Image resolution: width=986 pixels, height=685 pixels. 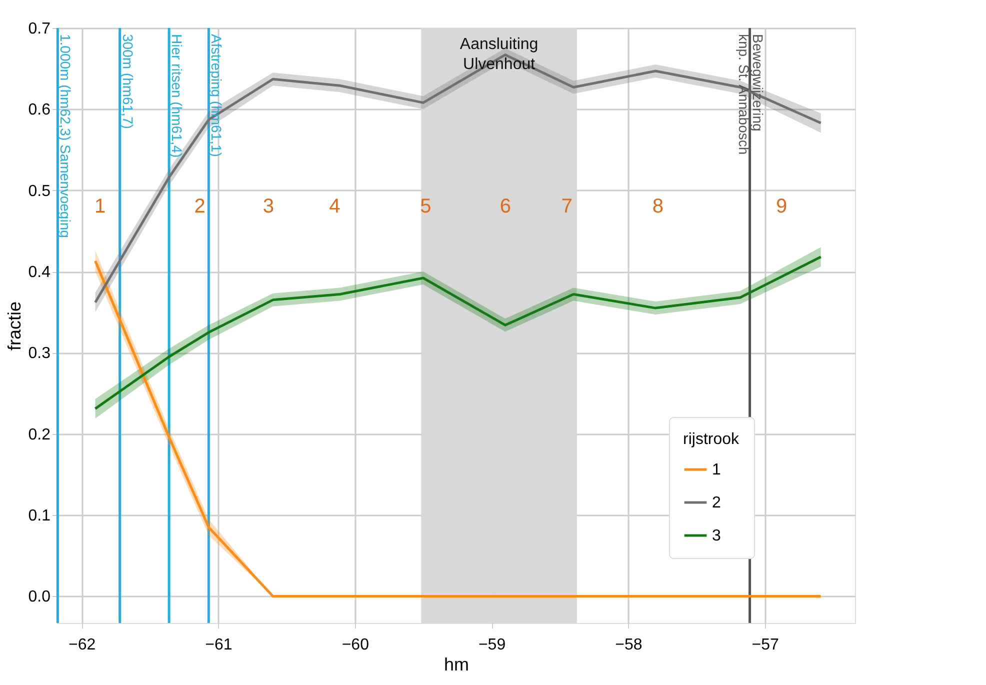 What do you see at coordinates (765, 645) in the screenshot?
I see `x-tick-label: −57` at bounding box center [765, 645].